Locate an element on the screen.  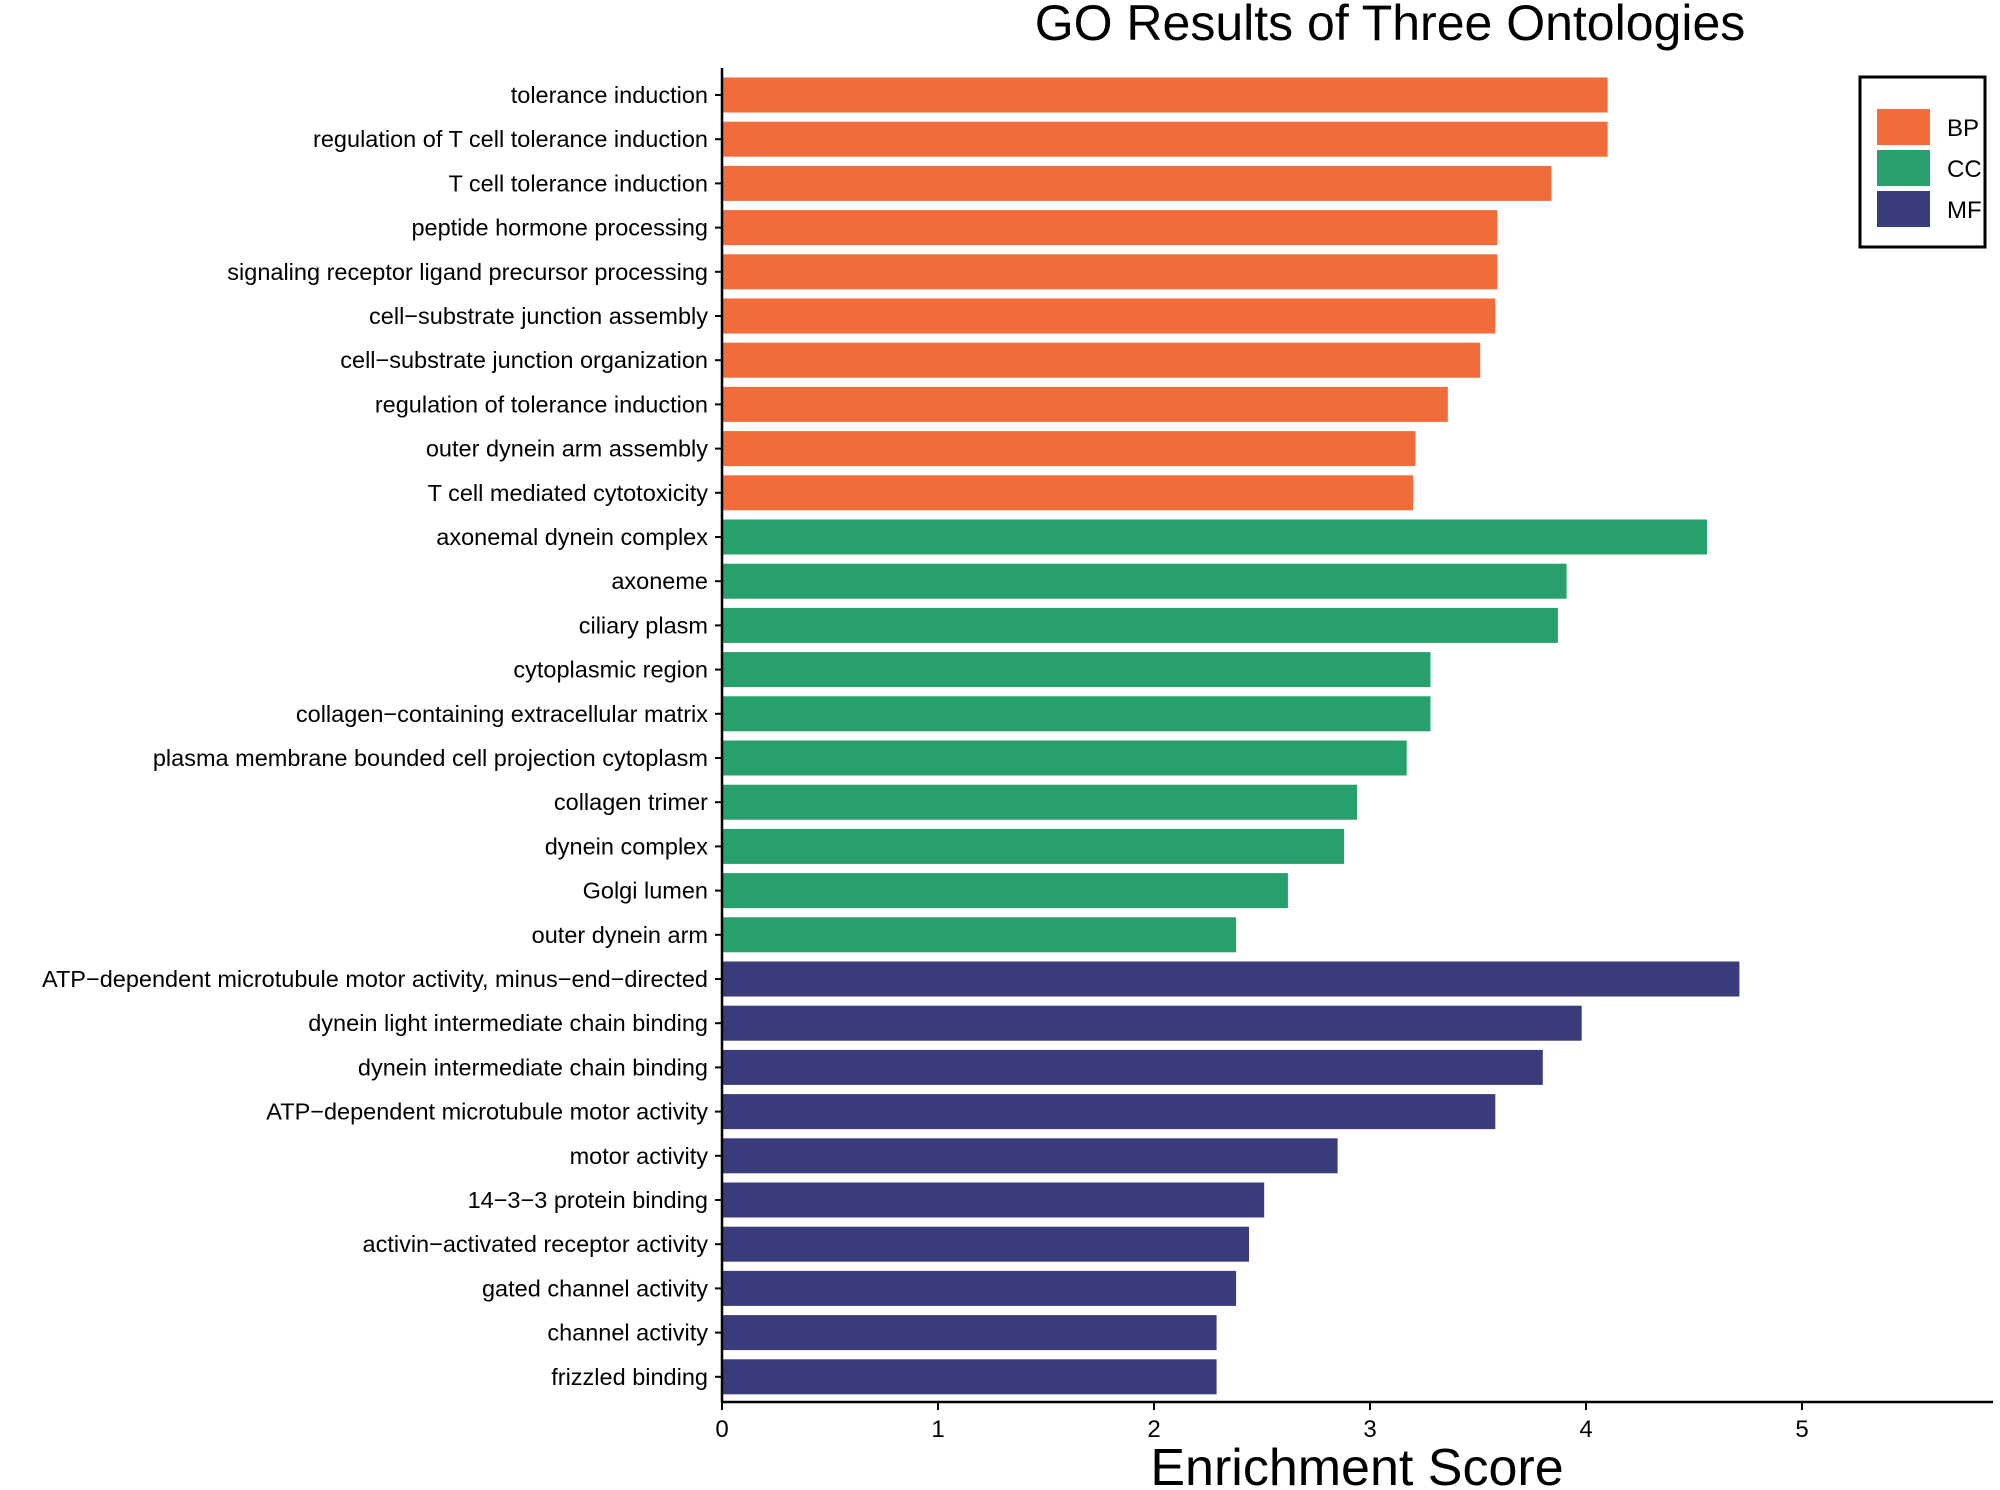
legend: BP CC MF is located at coordinates (1922, 162).